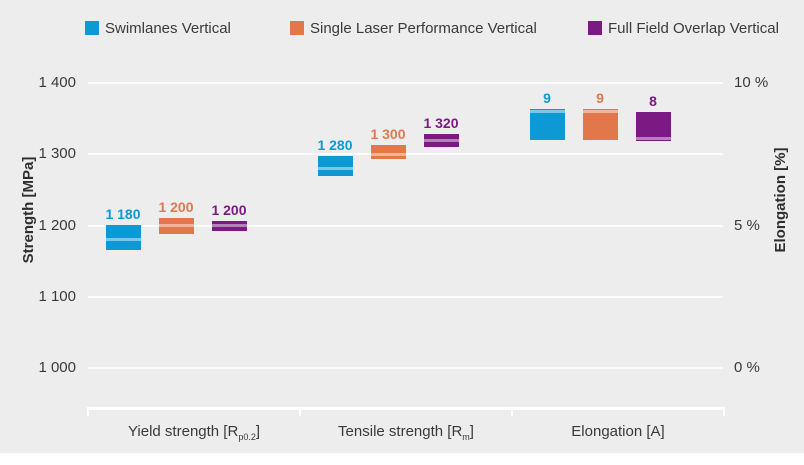 This screenshot has height=465, width=804. I want to click on data-bar-swimlanes-cat3, so click(547, 124).